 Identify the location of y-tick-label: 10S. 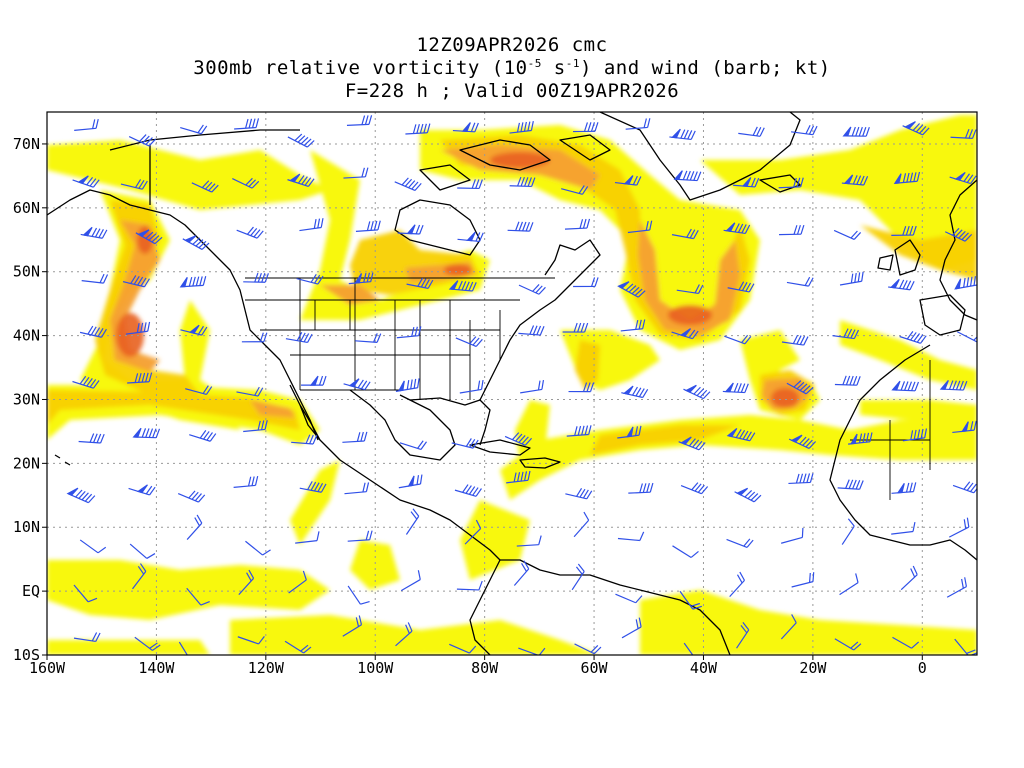
(26, 655).